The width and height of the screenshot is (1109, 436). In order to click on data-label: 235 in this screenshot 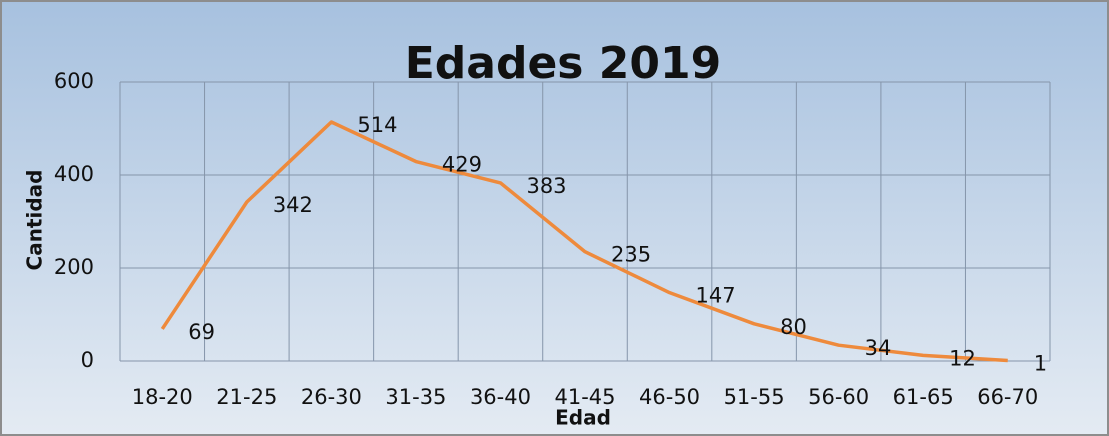, I will do `click(631, 255)`.